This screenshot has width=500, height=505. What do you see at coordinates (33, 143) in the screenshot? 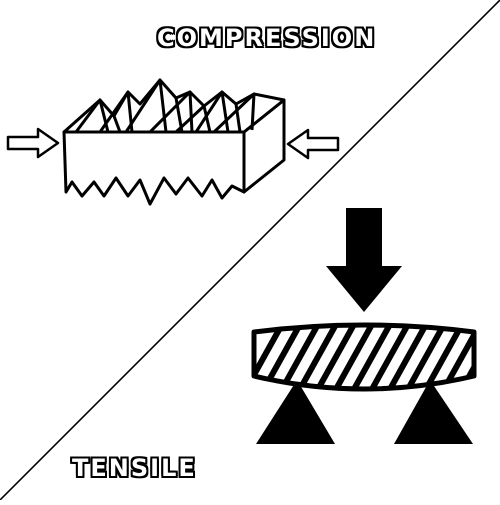
I see `right-pointing-arrow-icon` at bounding box center [33, 143].